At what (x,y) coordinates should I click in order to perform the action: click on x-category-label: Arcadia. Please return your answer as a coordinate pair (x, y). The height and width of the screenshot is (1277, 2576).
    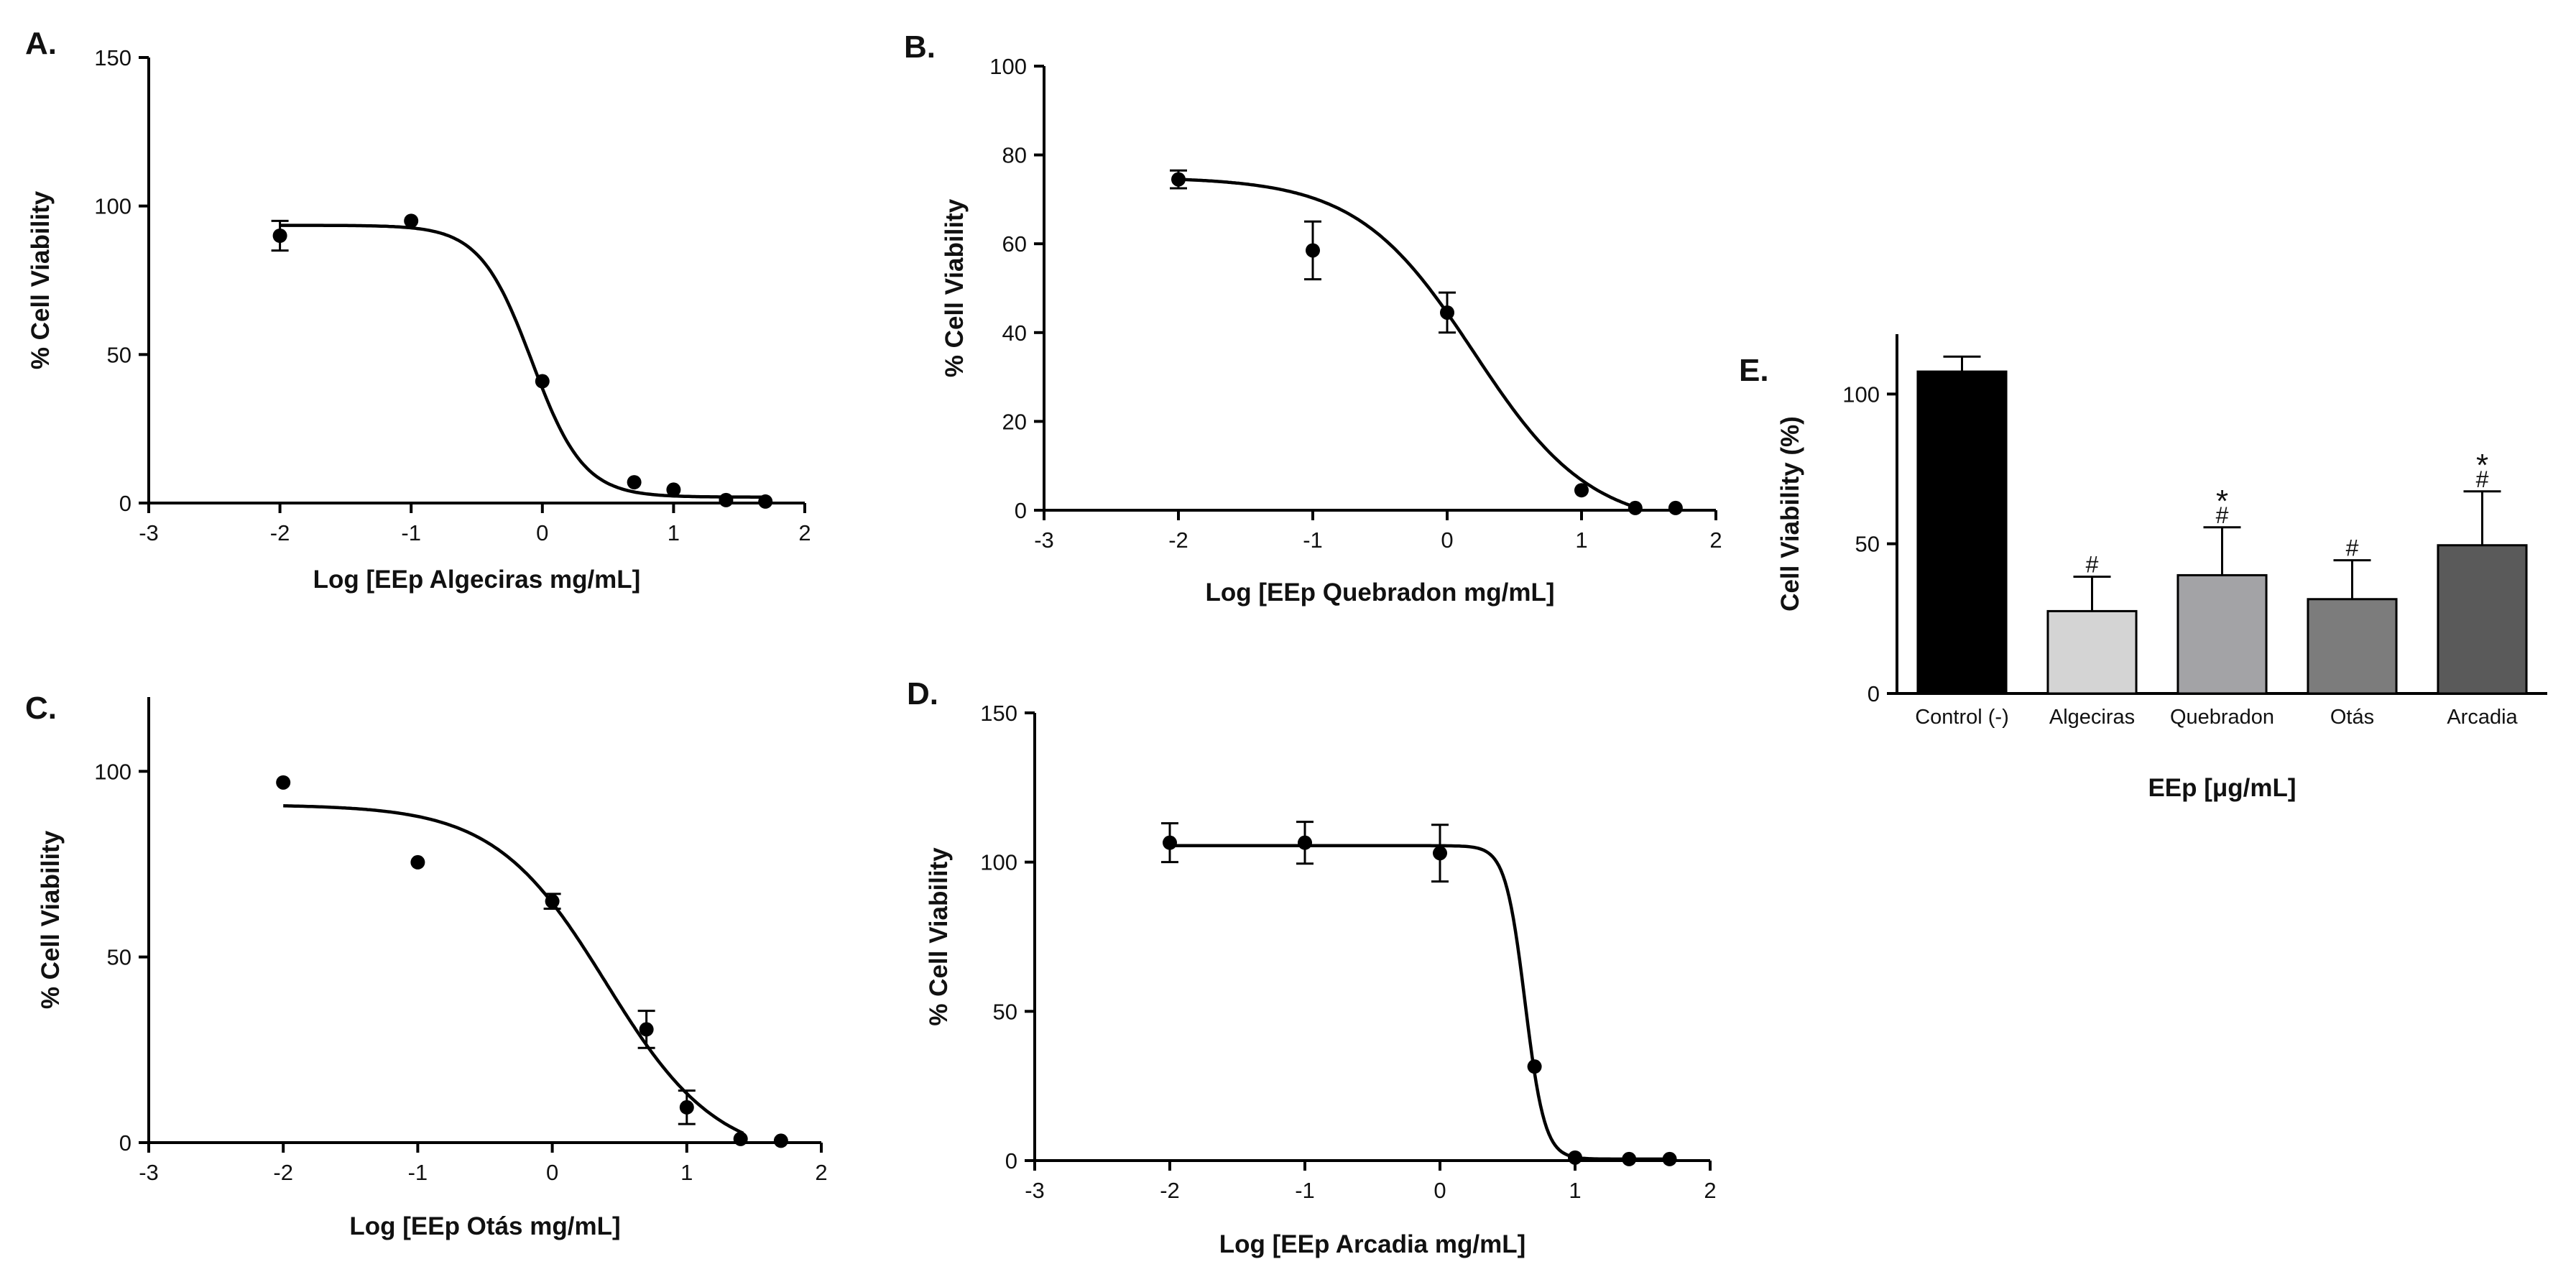
    Looking at the image, I should click on (2482, 717).